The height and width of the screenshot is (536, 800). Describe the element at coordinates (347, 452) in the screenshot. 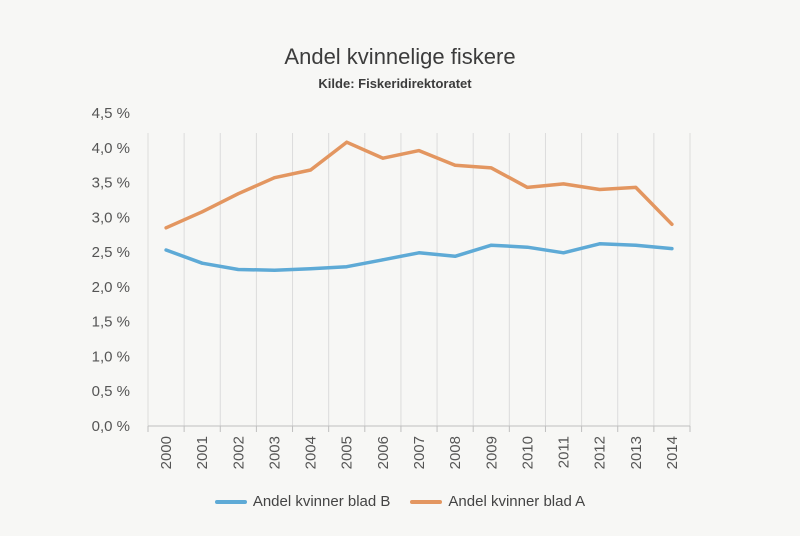

I see `x-tick-label: 2005` at that location.